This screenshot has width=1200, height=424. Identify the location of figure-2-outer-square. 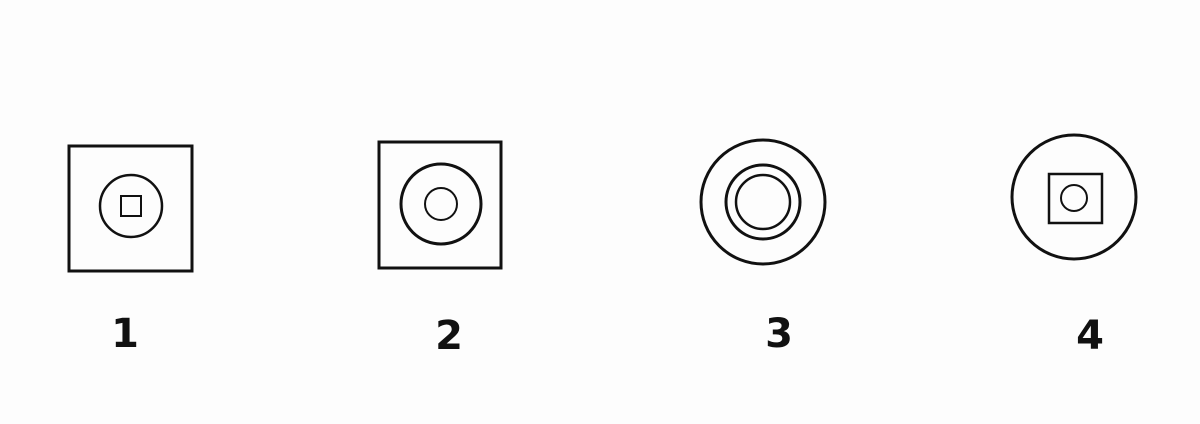
(440, 205).